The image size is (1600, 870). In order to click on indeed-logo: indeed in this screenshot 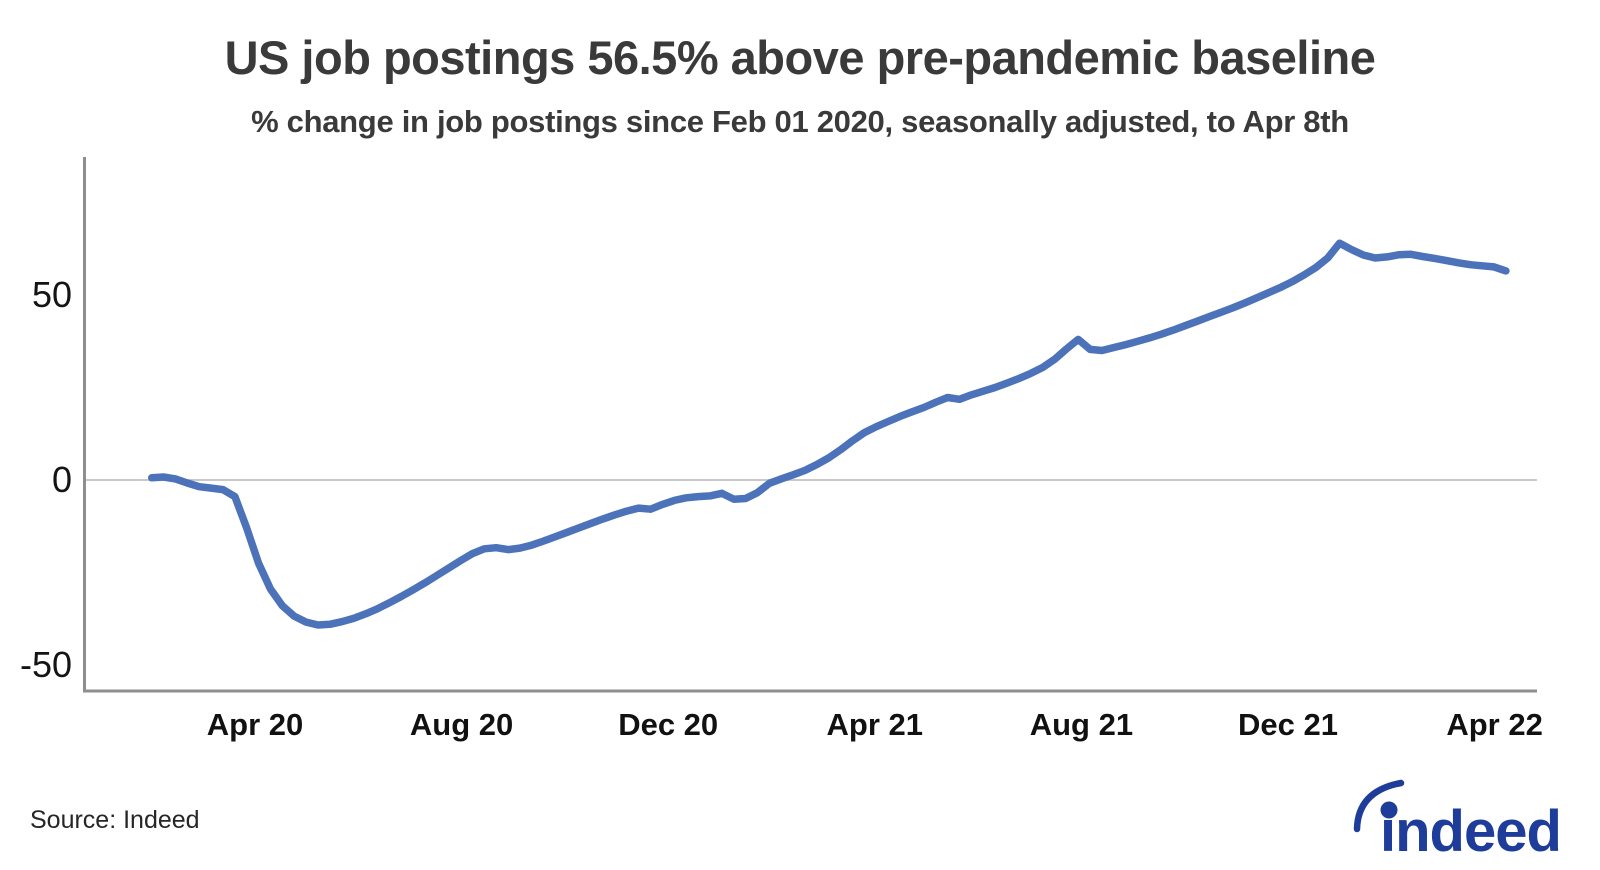, I will do `click(1457, 821)`.